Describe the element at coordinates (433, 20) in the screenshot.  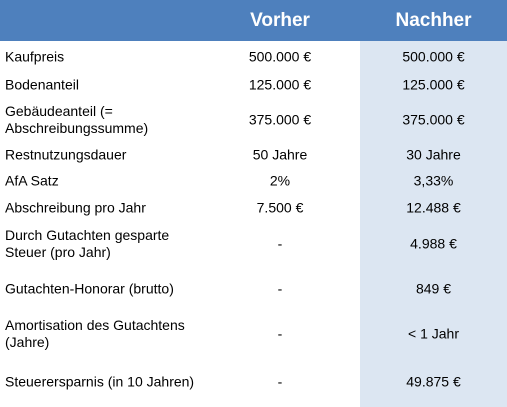
I see `header-nachher: Nachher` at that location.